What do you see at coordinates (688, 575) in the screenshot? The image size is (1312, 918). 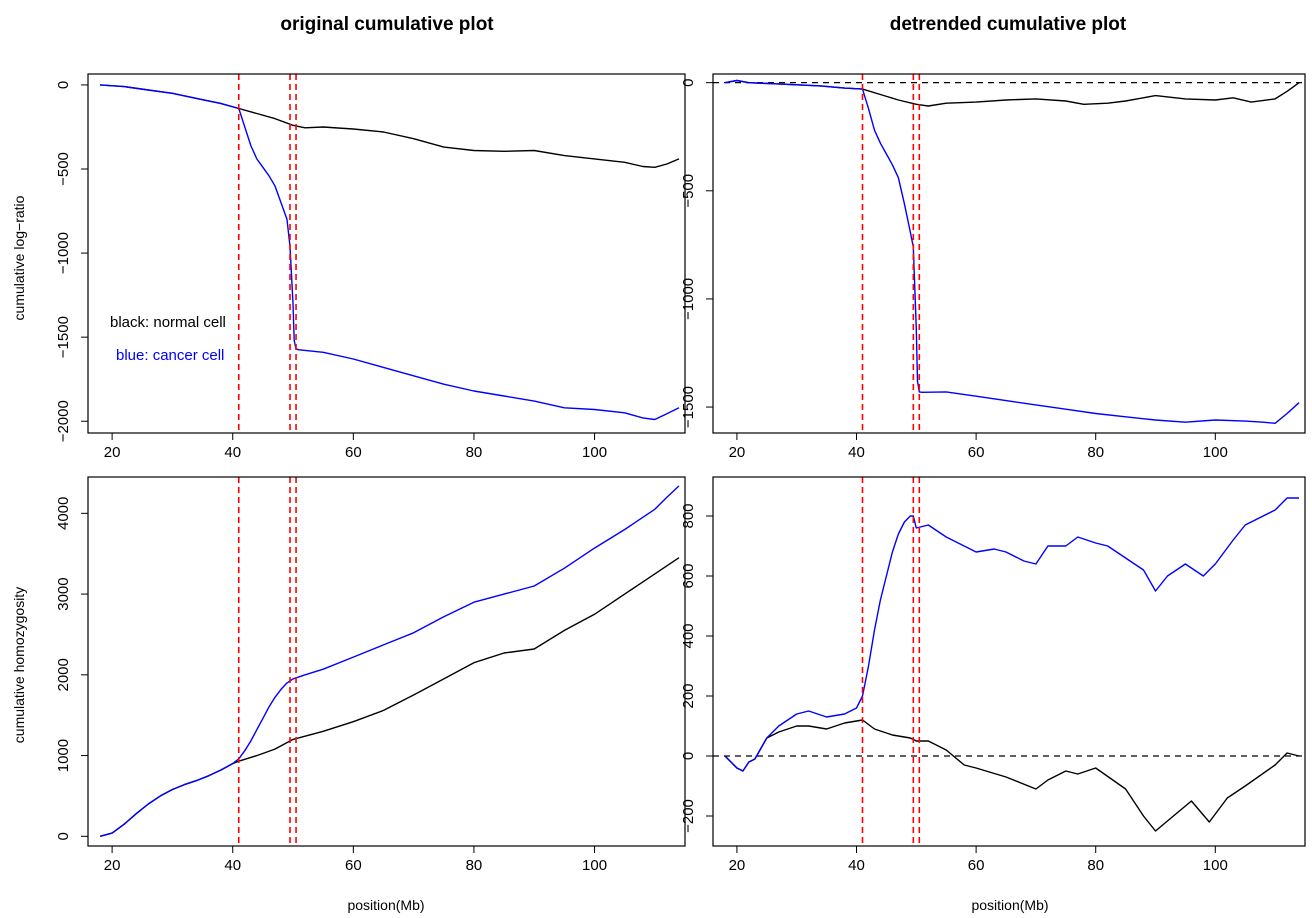 I see `y-tick-label: 600` at bounding box center [688, 575].